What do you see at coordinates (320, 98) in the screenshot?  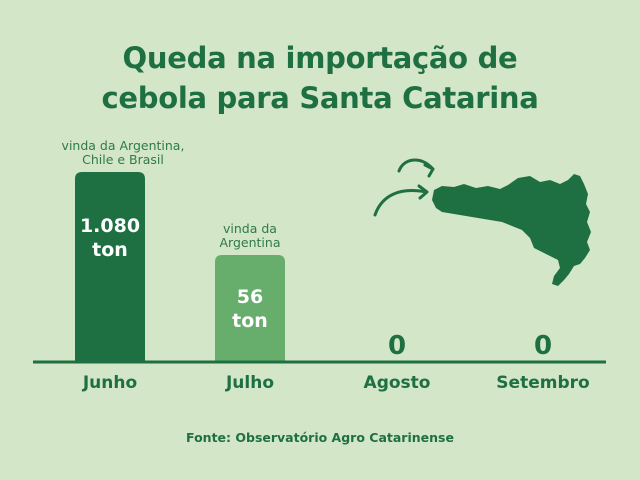 I see `chart-title-line-2: cebola para Santa Catarina` at bounding box center [320, 98].